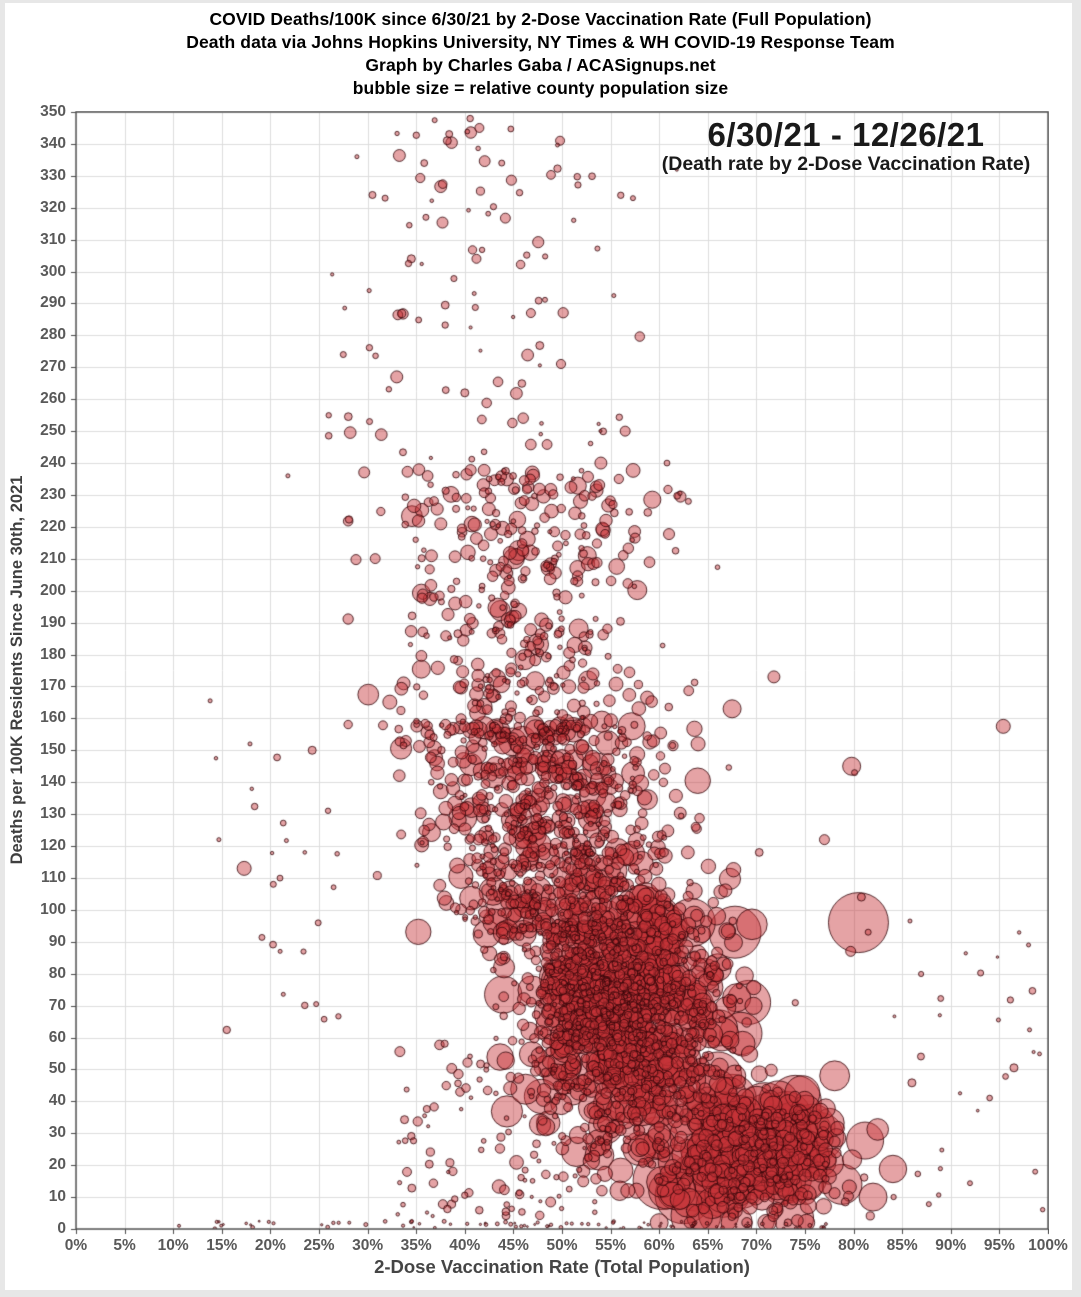  I want to click on x-tick-label: 10%, so click(173, 1245).